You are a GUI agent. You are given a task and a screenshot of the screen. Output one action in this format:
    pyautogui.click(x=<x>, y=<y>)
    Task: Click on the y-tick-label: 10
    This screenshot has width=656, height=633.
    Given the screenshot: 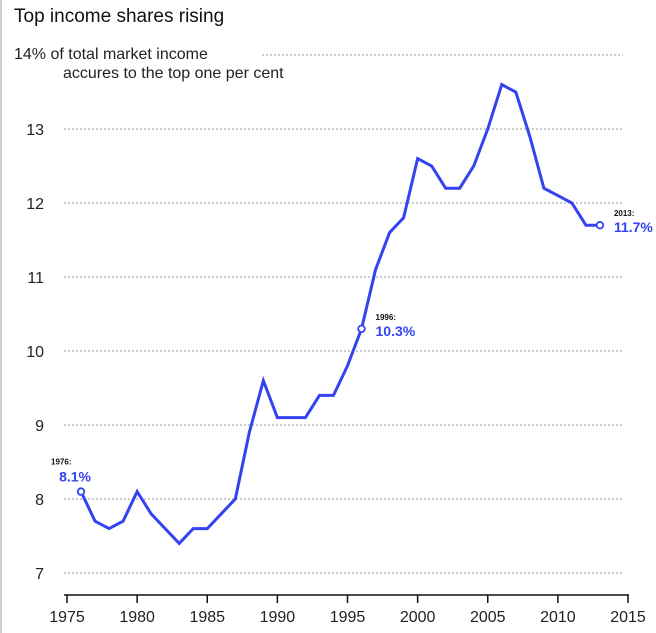 What is the action you would take?
    pyautogui.click(x=35, y=352)
    